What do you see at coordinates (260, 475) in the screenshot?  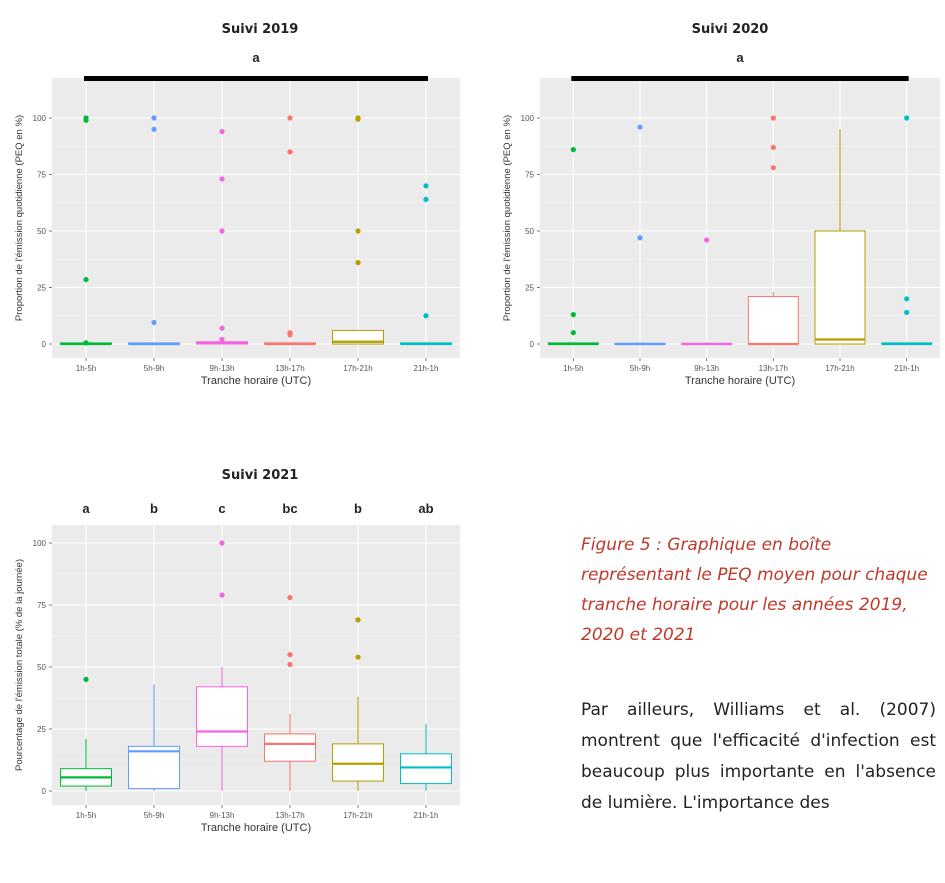 I see `chart-title-2021: Suivi 2021` at bounding box center [260, 475].